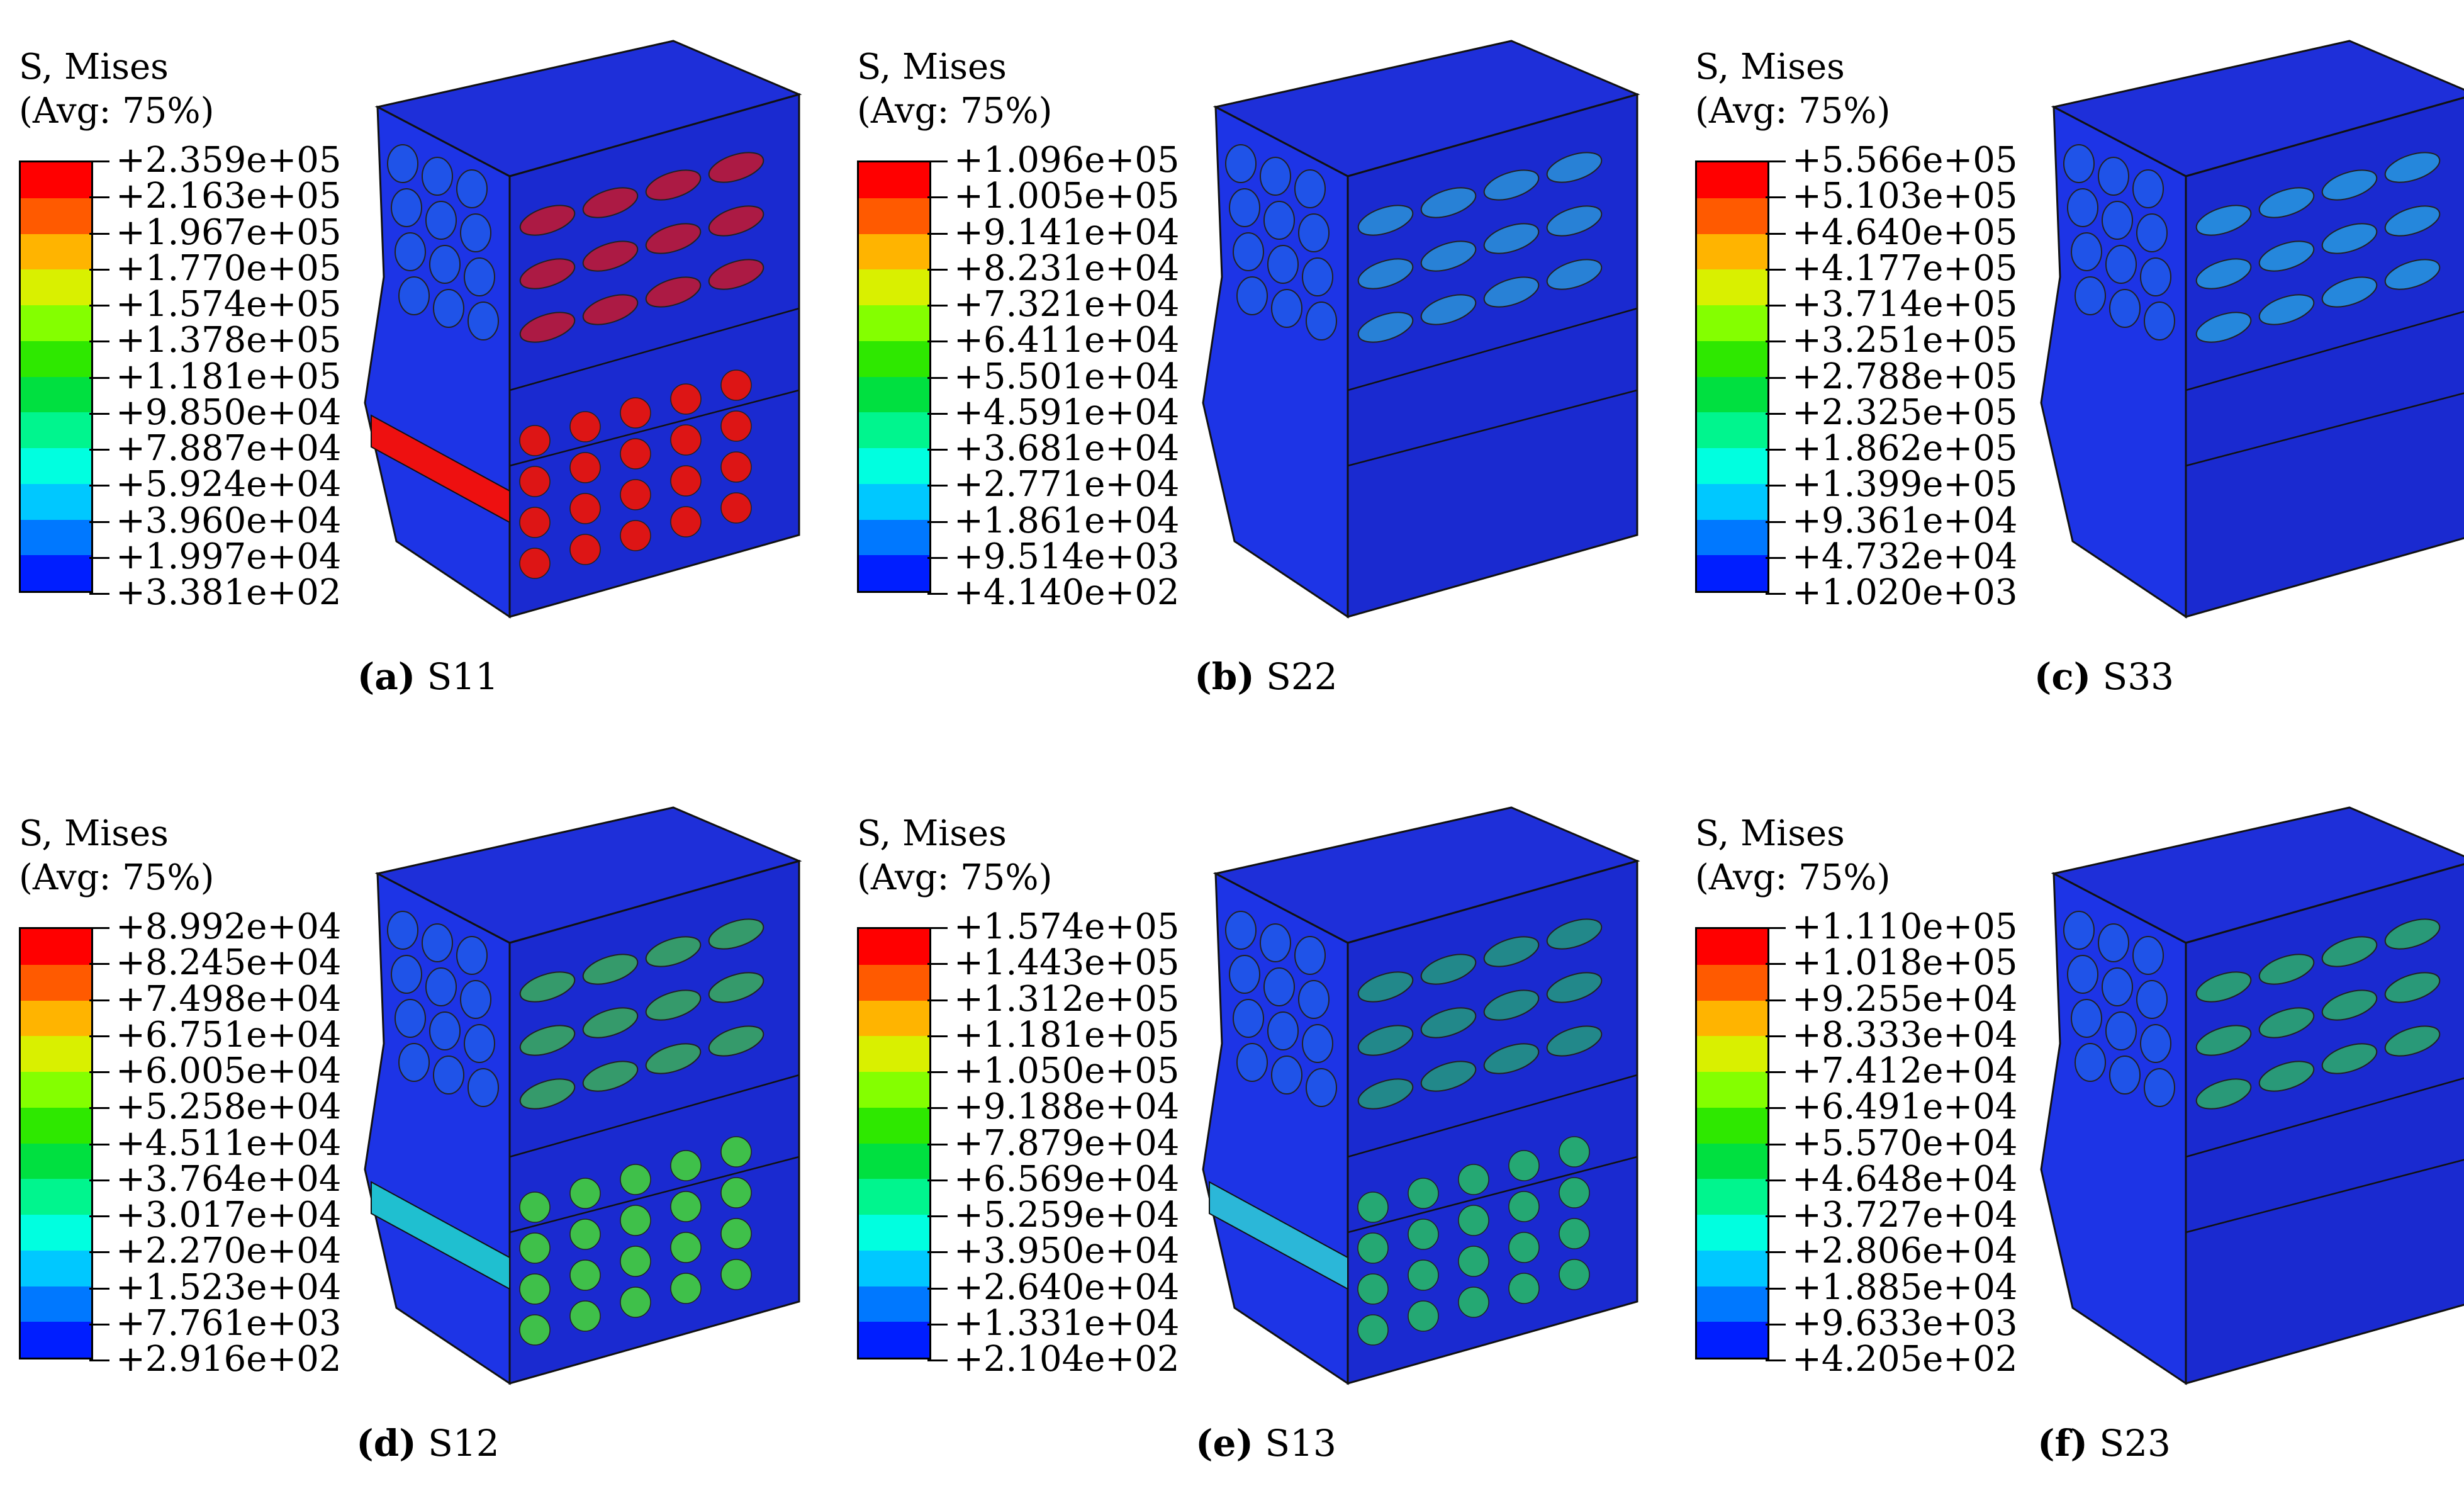 The width and height of the screenshot is (2464, 1503). What do you see at coordinates (229, 340) in the screenshot?
I see `legend-tick-label: +1.378e+05` at bounding box center [229, 340].